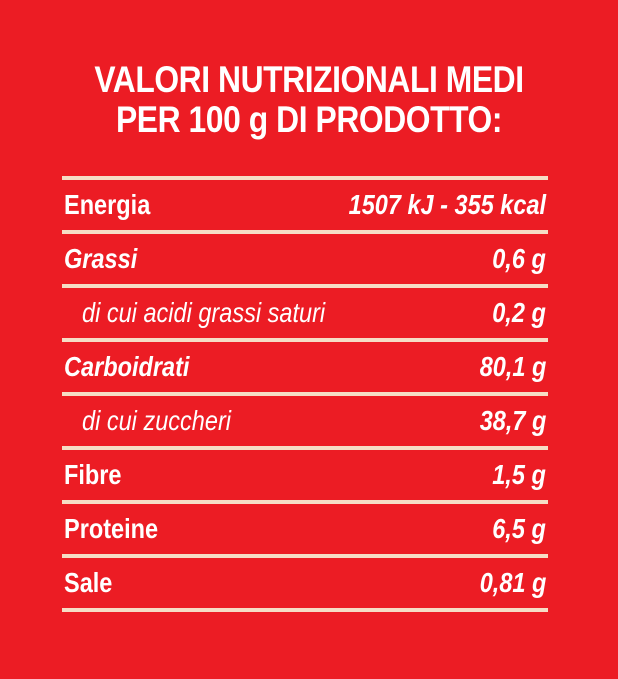  What do you see at coordinates (305, 585) in the screenshot?
I see `row-sale: Sale 0,81 g` at bounding box center [305, 585].